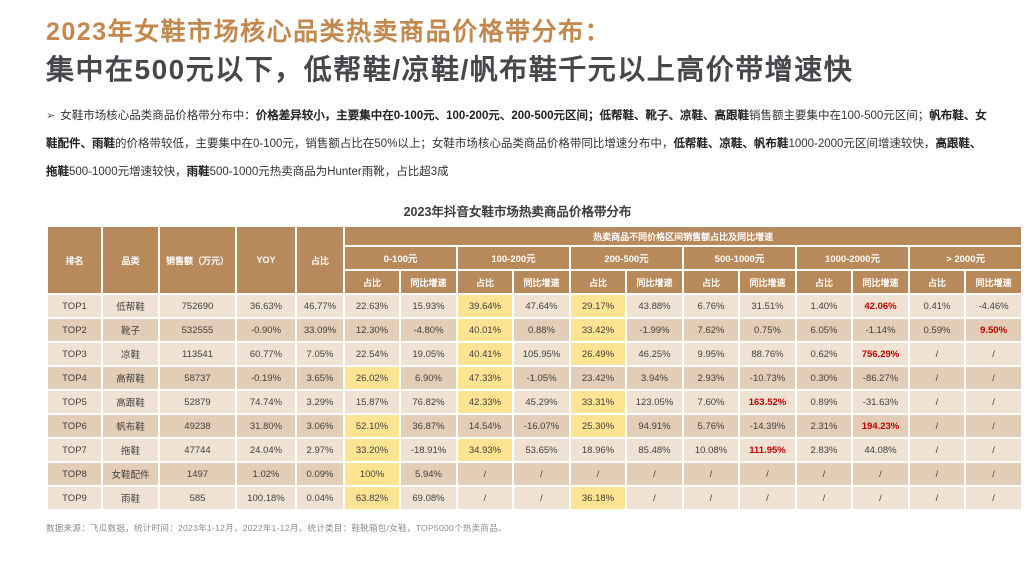 The height and width of the screenshot is (576, 1024). Describe the element at coordinates (824, 402) in the screenshot. I see `band-value-cell: 0.89%` at that location.